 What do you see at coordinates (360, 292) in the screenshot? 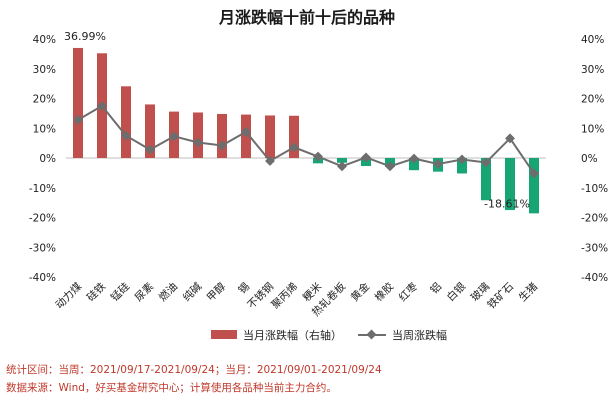
I see `category-label: 黄金` at bounding box center [360, 292].